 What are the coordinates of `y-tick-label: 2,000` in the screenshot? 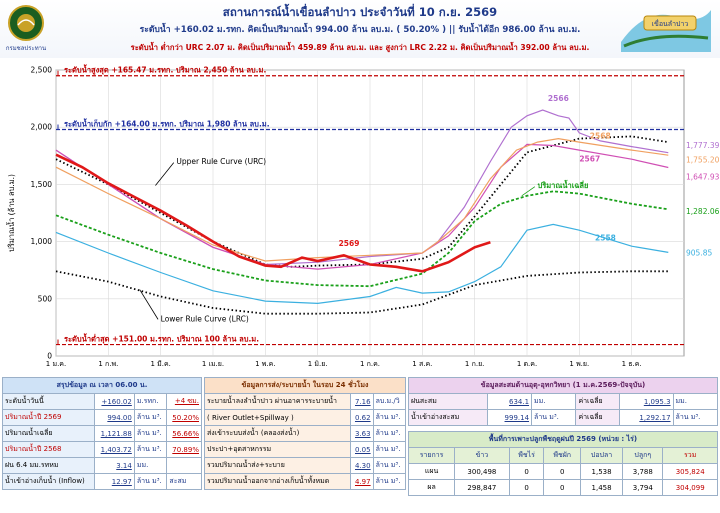 It's located at (42, 127).